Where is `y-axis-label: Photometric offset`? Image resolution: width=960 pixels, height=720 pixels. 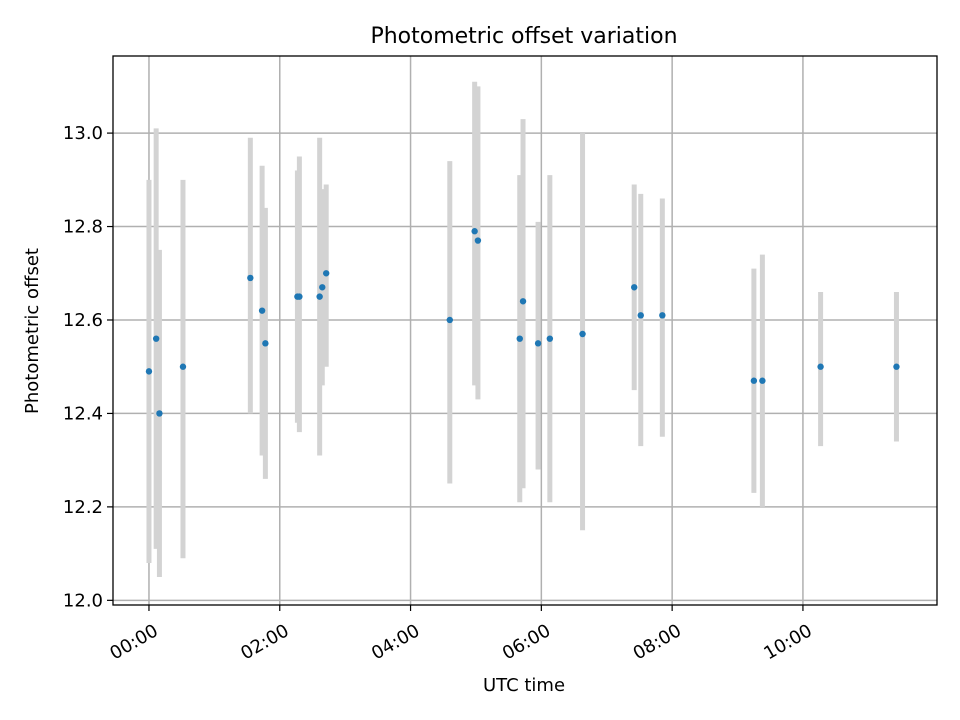
y-axis-label: Photometric offset is located at coordinates (32, 331).